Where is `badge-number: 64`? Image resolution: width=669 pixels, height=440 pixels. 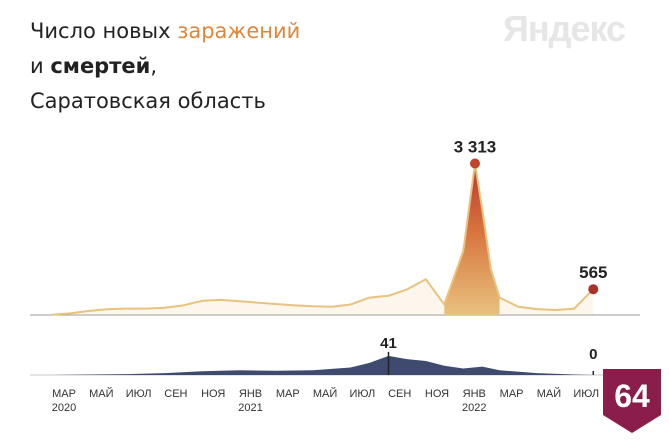 badge-number: 64 is located at coordinates (632, 396).